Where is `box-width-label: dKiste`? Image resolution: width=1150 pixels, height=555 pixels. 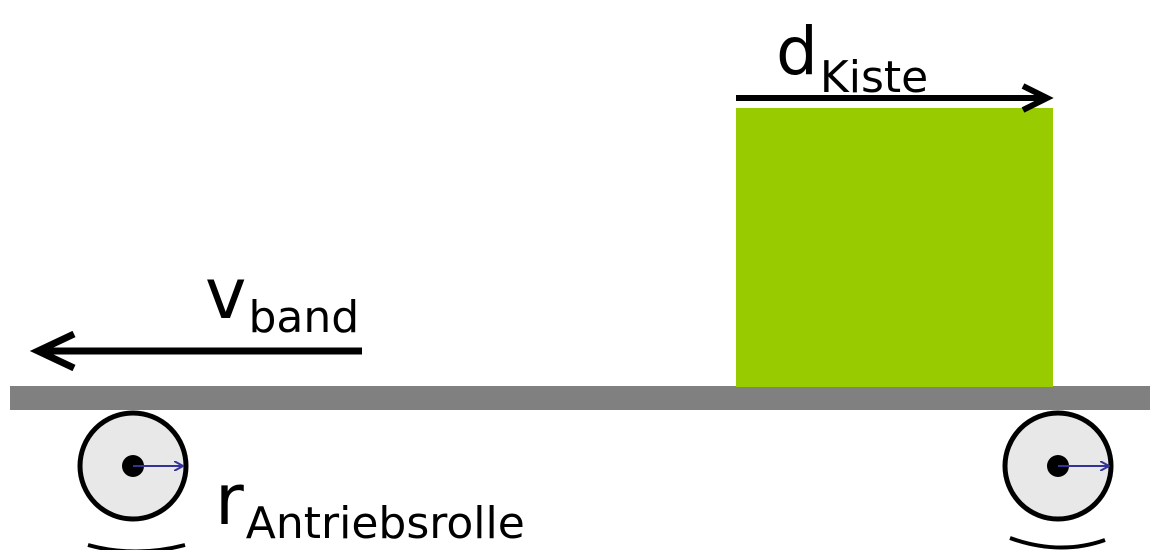 box-width-label: dKiste is located at coordinates (852, 58).